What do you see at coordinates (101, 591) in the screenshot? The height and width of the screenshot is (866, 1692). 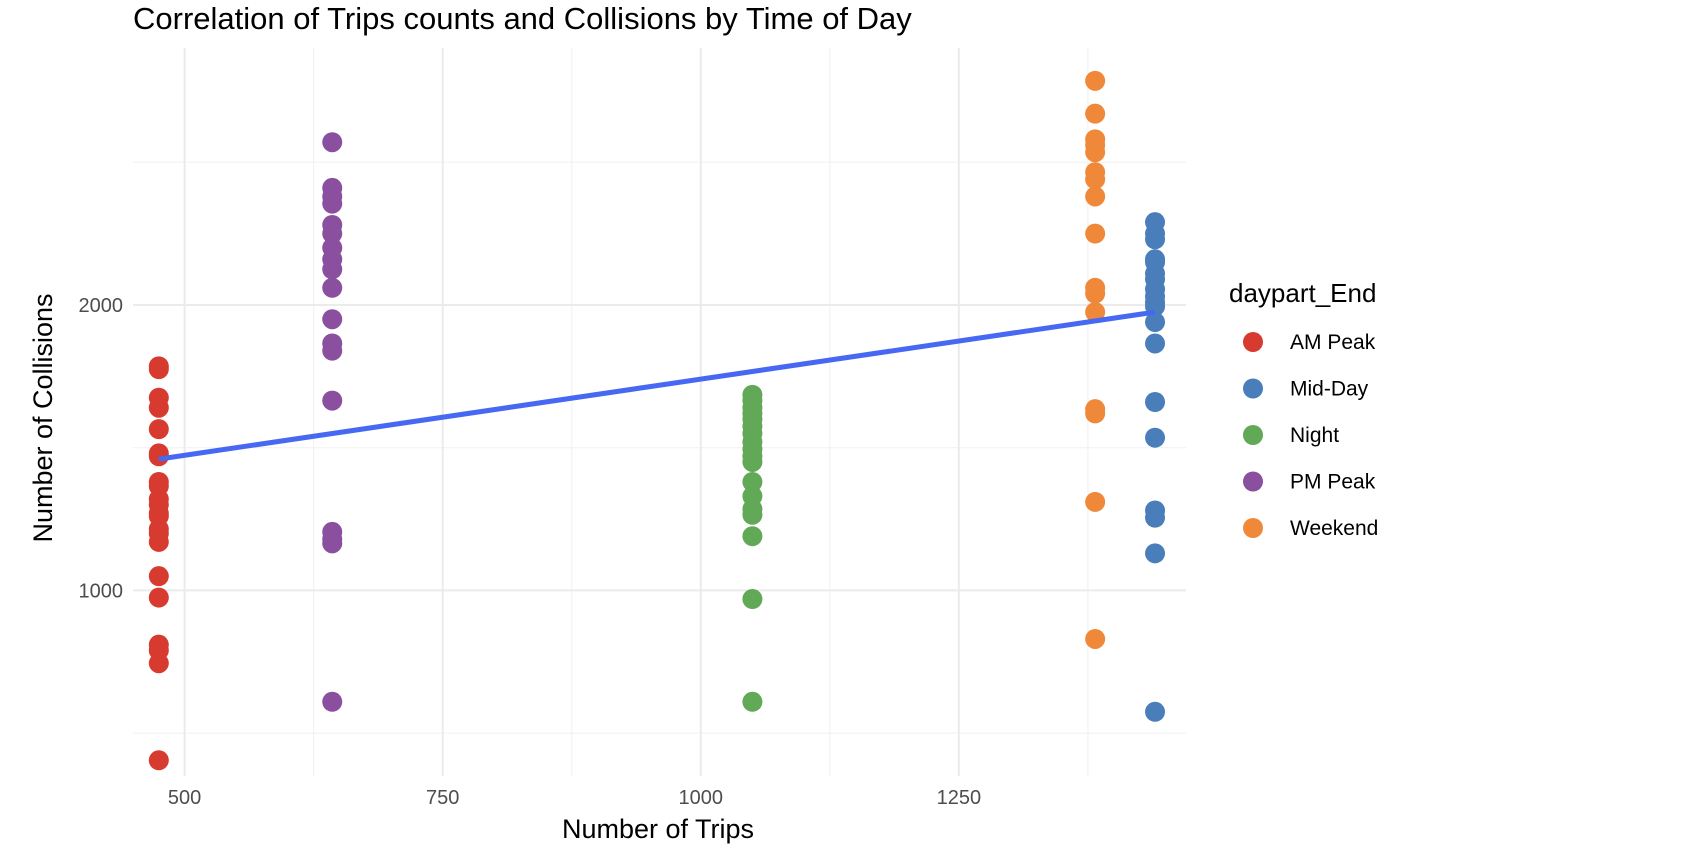 I see `y-tick-label: 1000` at bounding box center [101, 591].